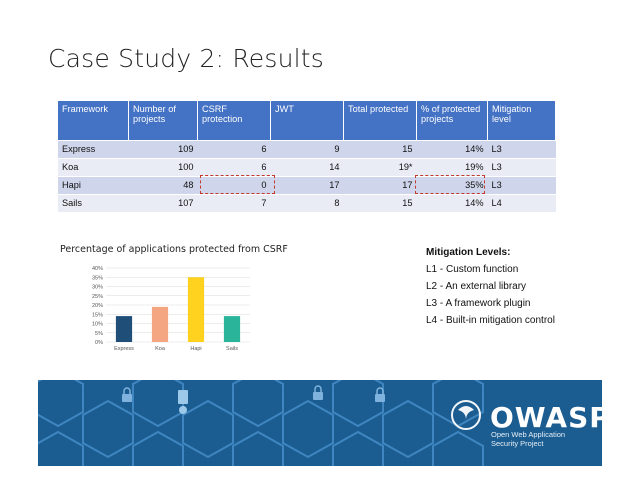 The width and height of the screenshot is (638, 493). What do you see at coordinates (472, 269) in the screenshot?
I see `mitigation-item: L1 - Custom function` at bounding box center [472, 269].